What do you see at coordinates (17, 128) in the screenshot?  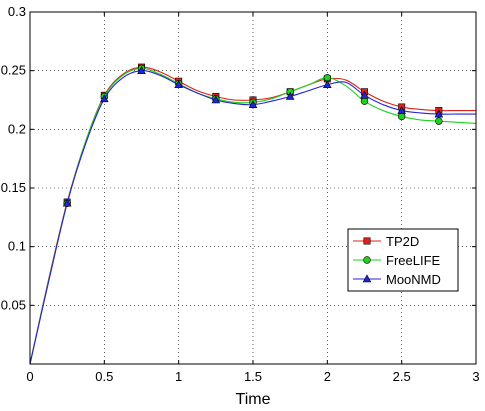 I see `y-tick-label: 0.2` at bounding box center [17, 128].